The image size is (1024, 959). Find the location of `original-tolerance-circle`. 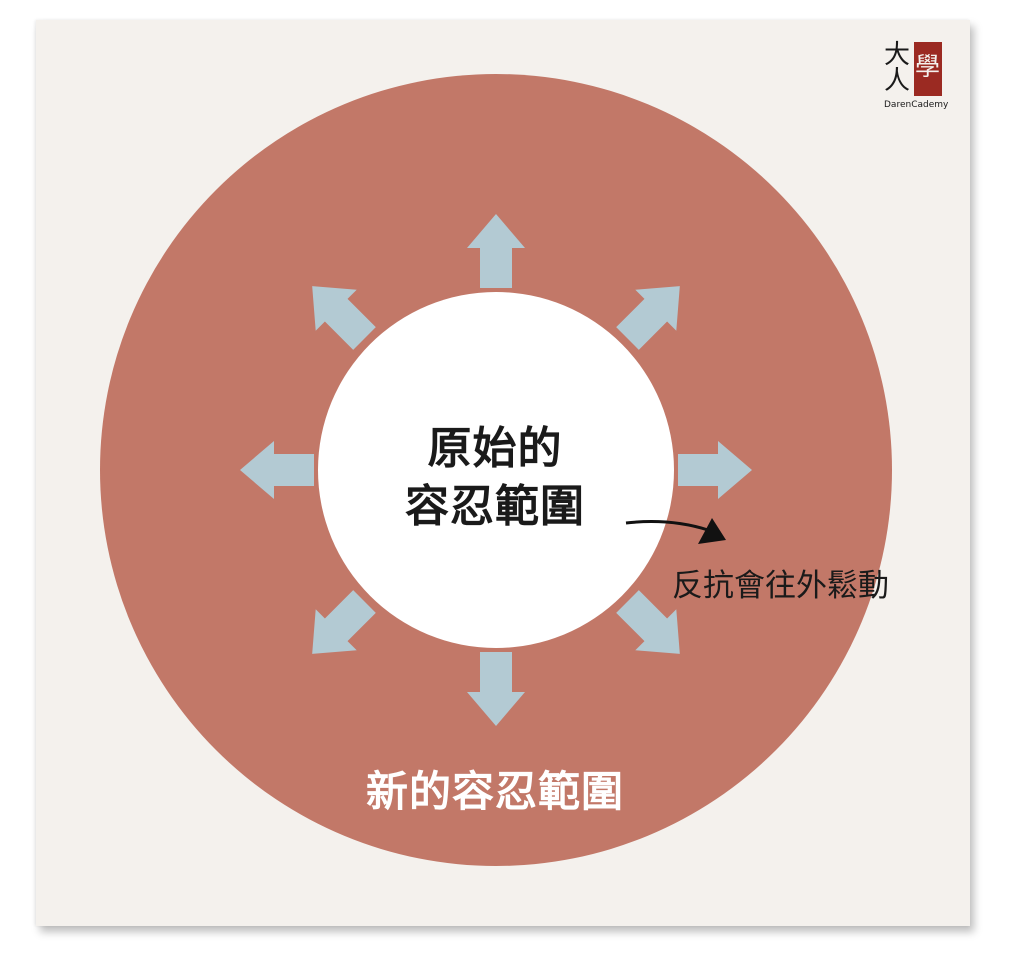

original-tolerance-circle is located at coordinates (496, 470).